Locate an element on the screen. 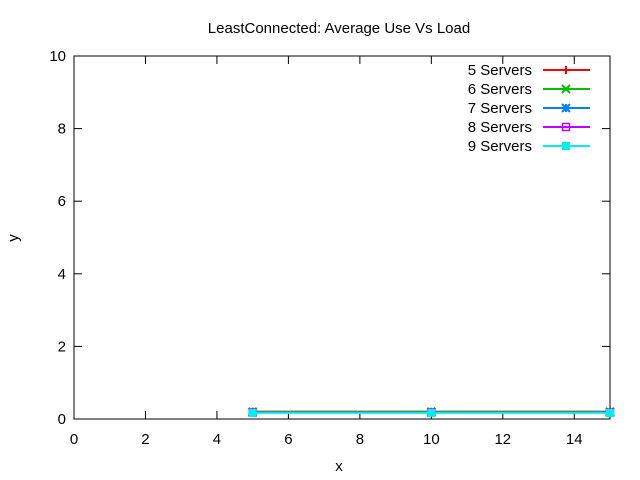  legend-label: 8 Servers is located at coordinates (500, 127).